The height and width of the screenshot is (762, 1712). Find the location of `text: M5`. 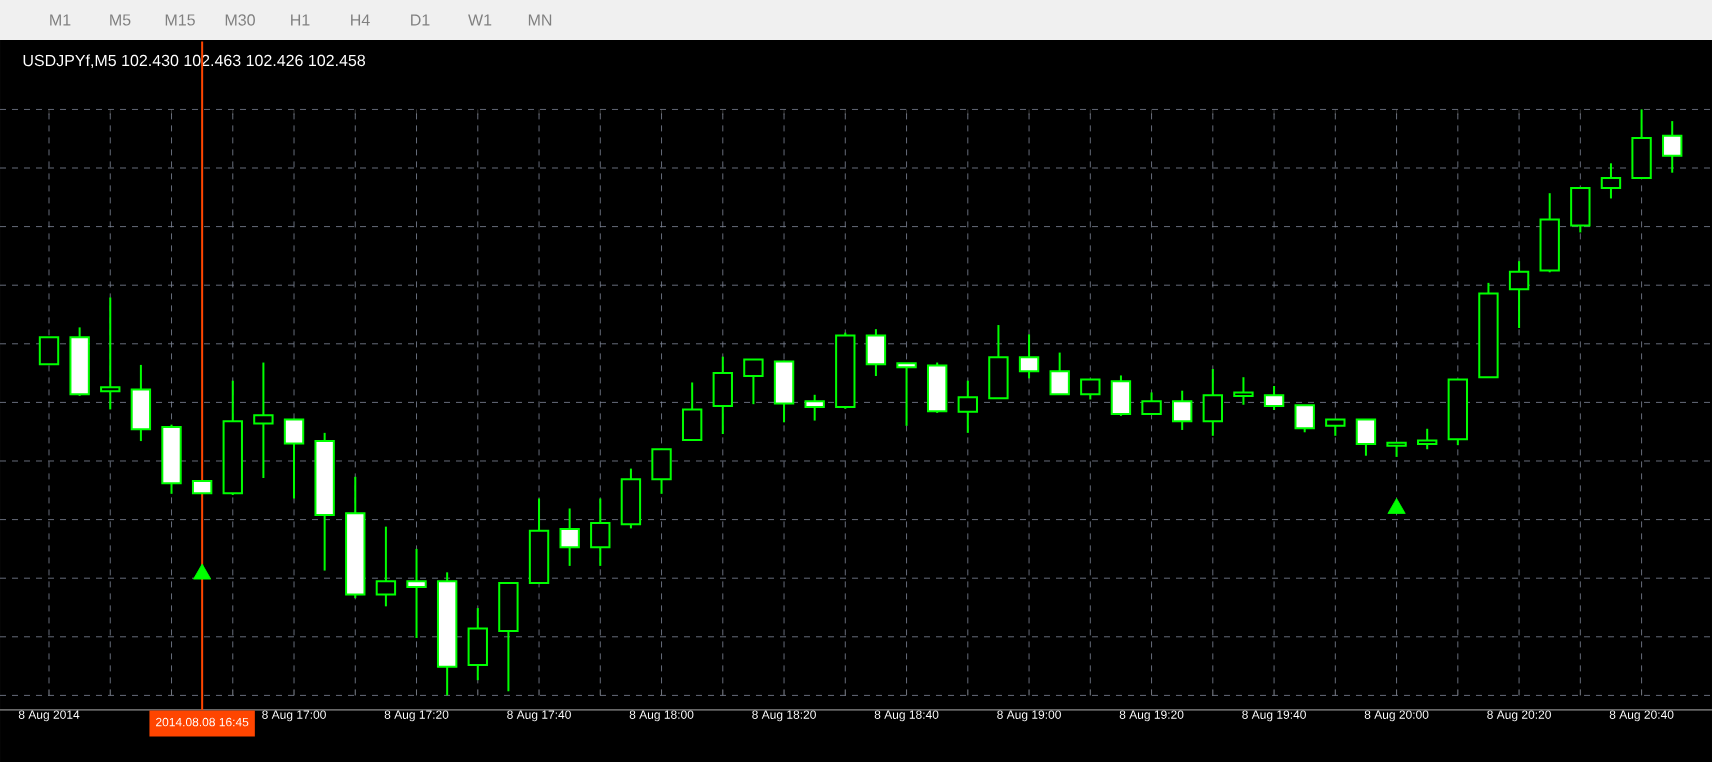

text: M5 is located at coordinates (120, 20).